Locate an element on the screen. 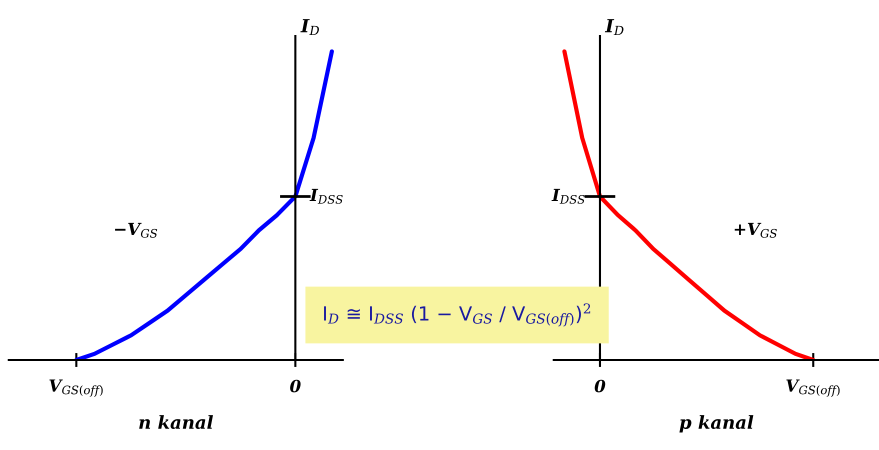  text: I$_{D}$ ≅ I$_{DSS}$ (1 − V$_{GS}$ / V$_{GS(off)}$)$^{2}$ is located at coordinates (457, 314).